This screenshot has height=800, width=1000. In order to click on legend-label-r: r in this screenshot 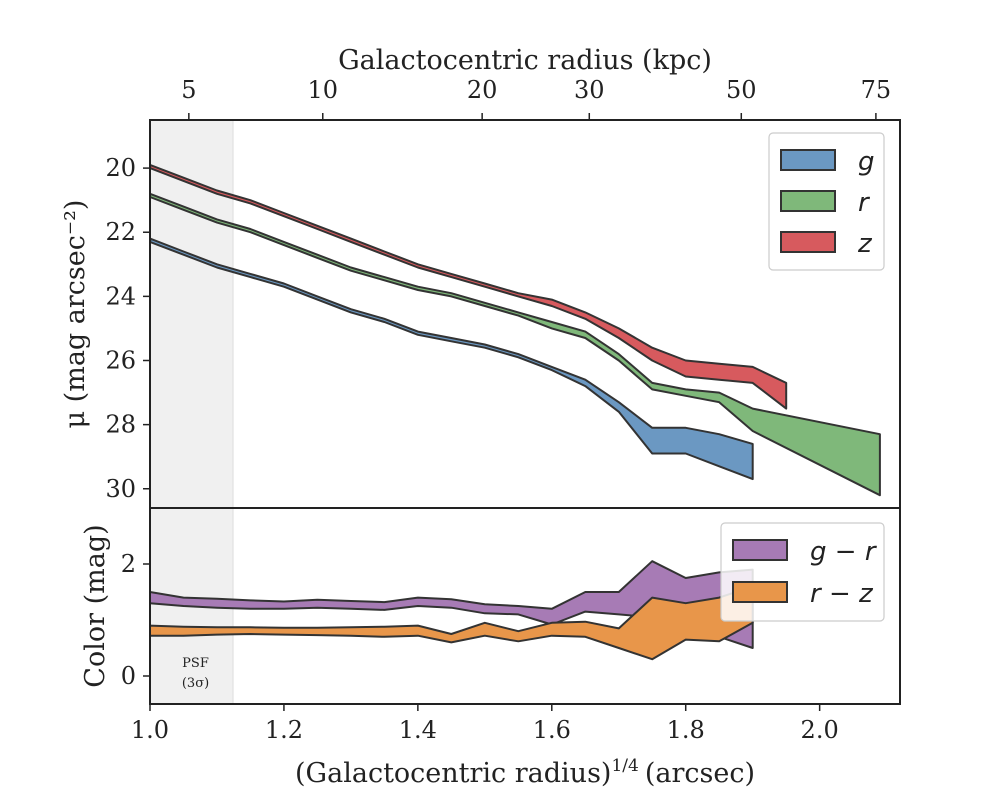, I will do `click(864, 203)`.